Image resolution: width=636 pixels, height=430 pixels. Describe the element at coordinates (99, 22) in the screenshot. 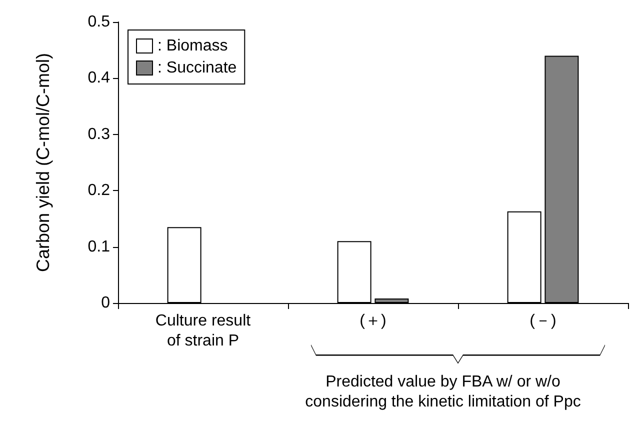

I see `y-tick-label: 0.5` at that location.